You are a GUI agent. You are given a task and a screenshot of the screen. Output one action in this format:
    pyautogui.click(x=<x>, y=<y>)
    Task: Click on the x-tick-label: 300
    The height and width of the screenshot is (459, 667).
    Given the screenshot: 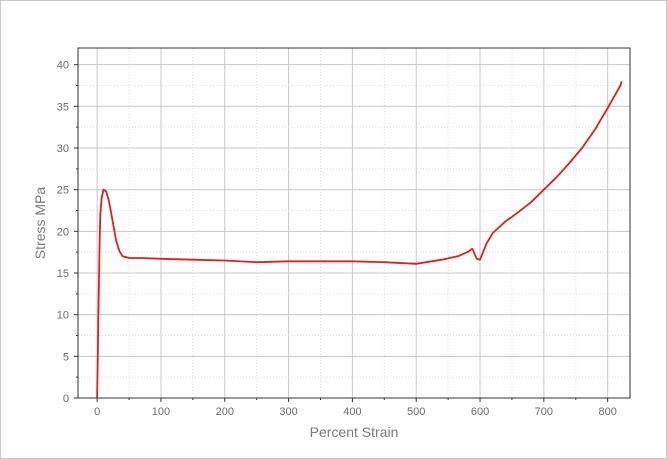 What is the action you would take?
    pyautogui.click(x=288, y=412)
    